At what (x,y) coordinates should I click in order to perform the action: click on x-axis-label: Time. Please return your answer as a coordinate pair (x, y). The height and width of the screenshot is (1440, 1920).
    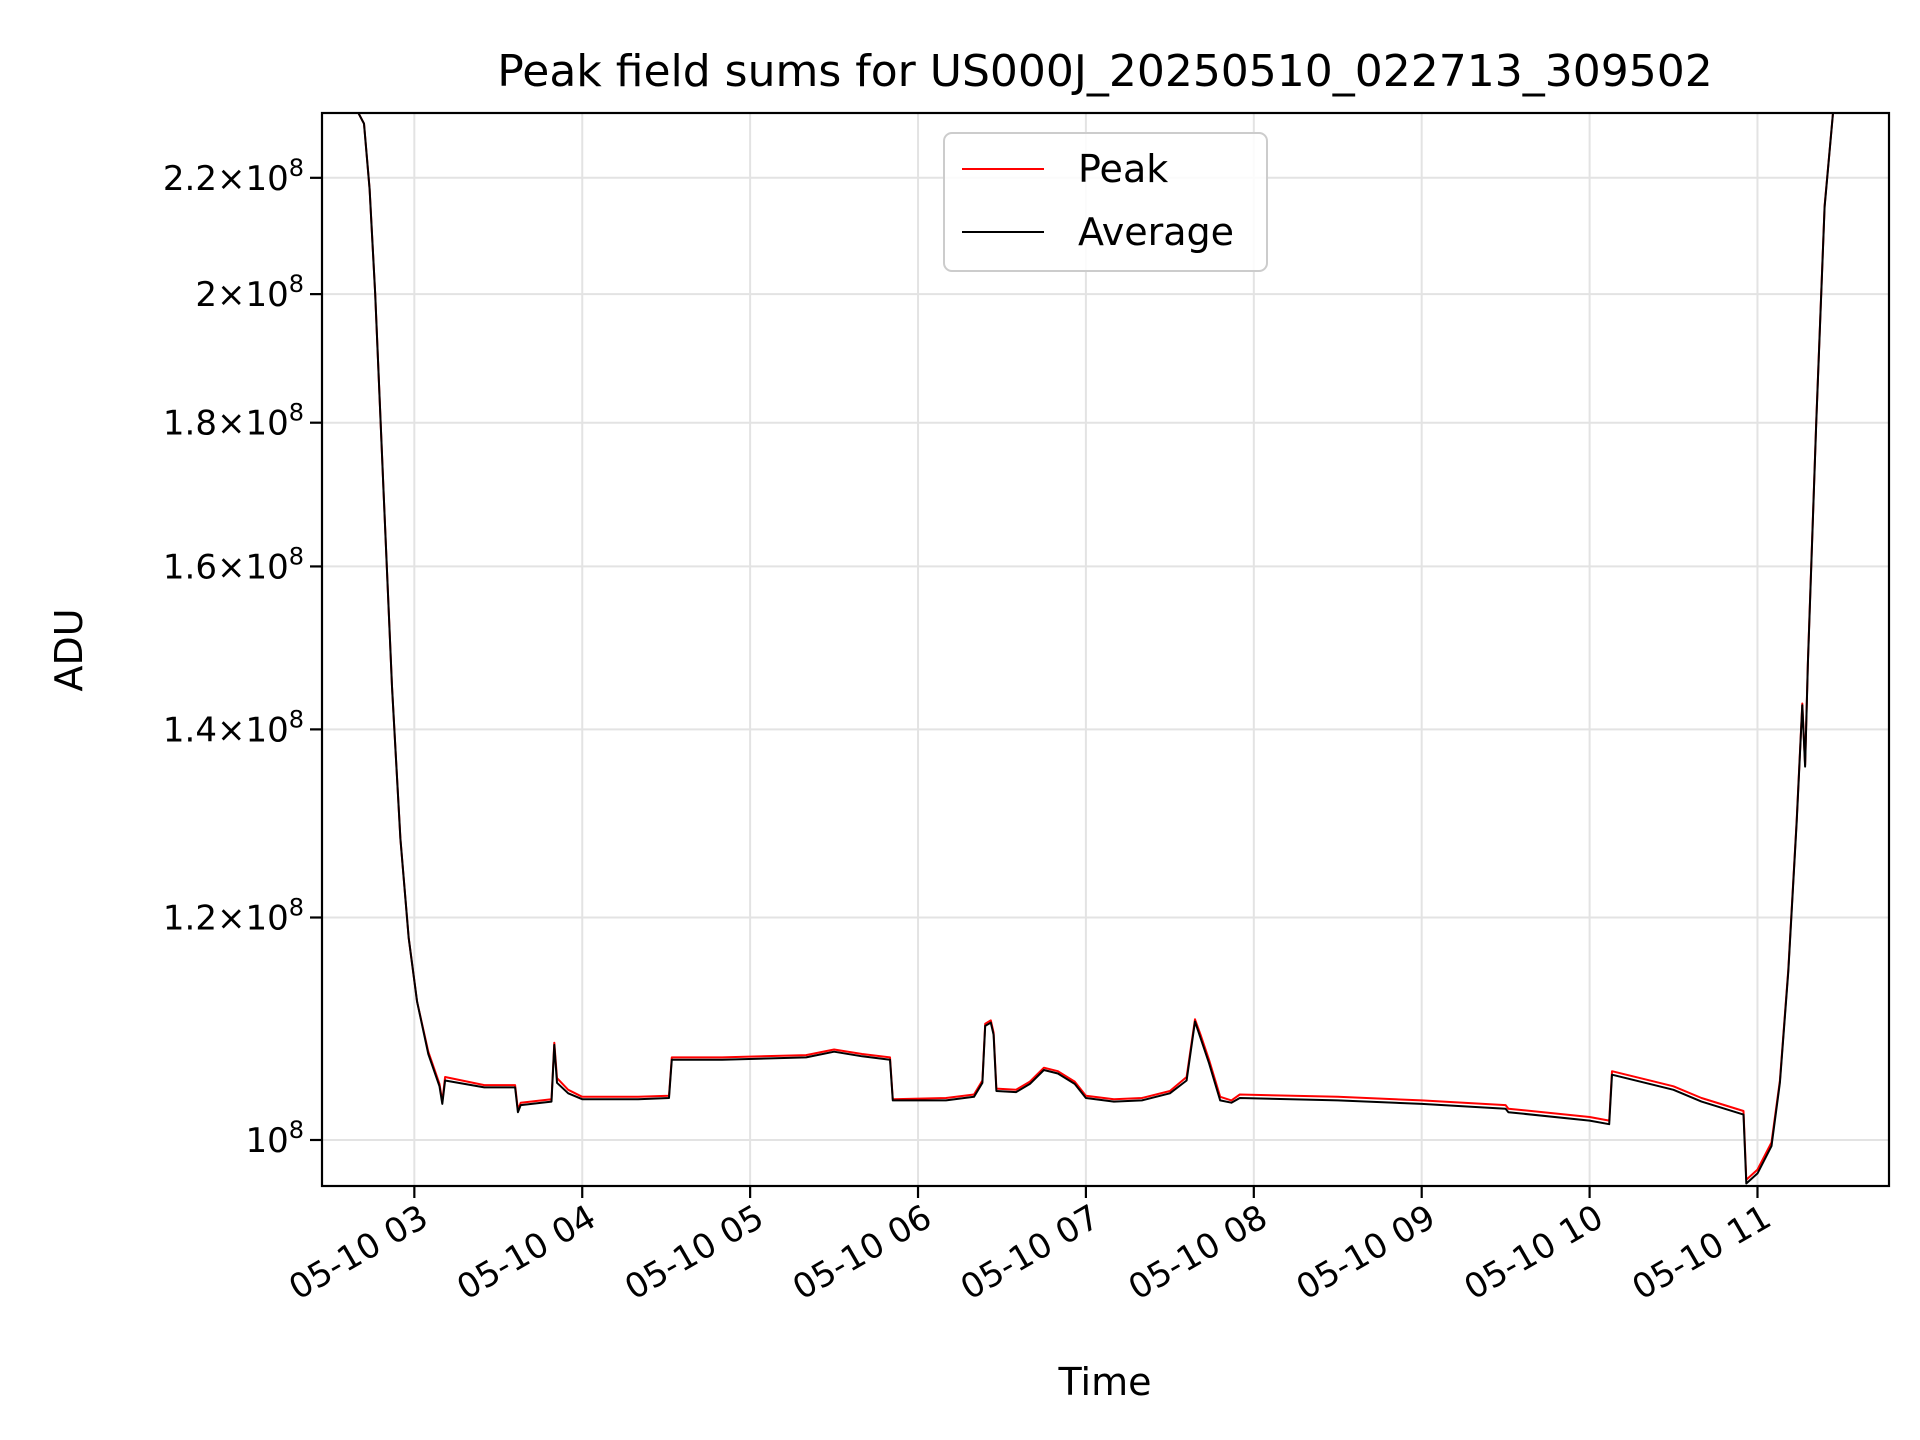
    Looking at the image, I should click on (1105, 1382).